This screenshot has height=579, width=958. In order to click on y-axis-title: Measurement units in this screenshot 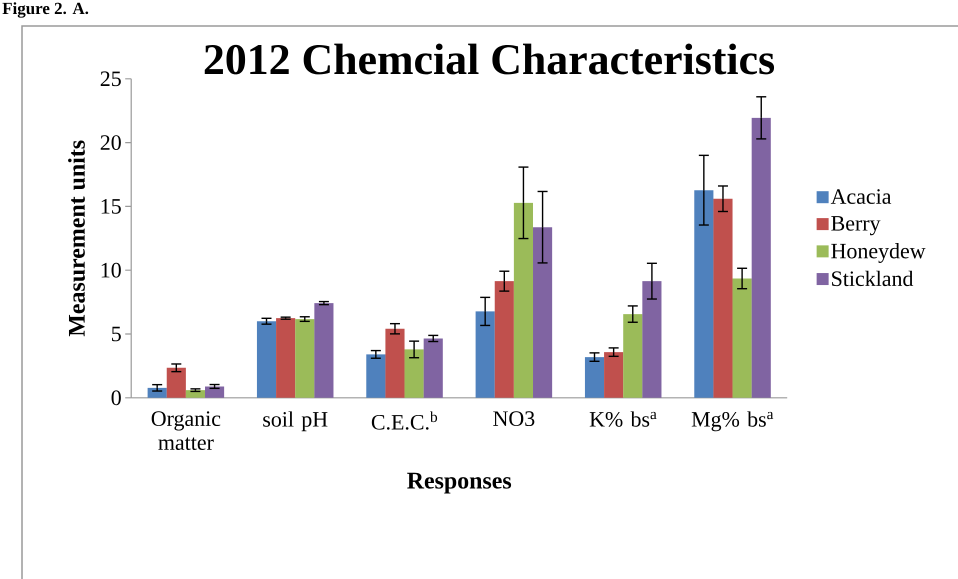, I will do `click(76, 238)`.